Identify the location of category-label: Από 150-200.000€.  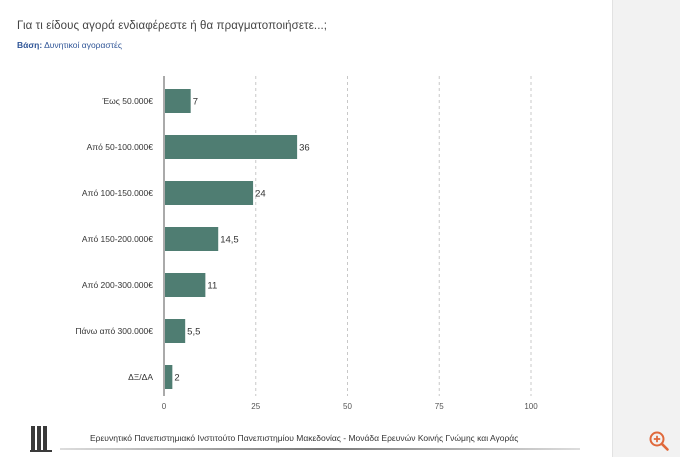
(117, 239).